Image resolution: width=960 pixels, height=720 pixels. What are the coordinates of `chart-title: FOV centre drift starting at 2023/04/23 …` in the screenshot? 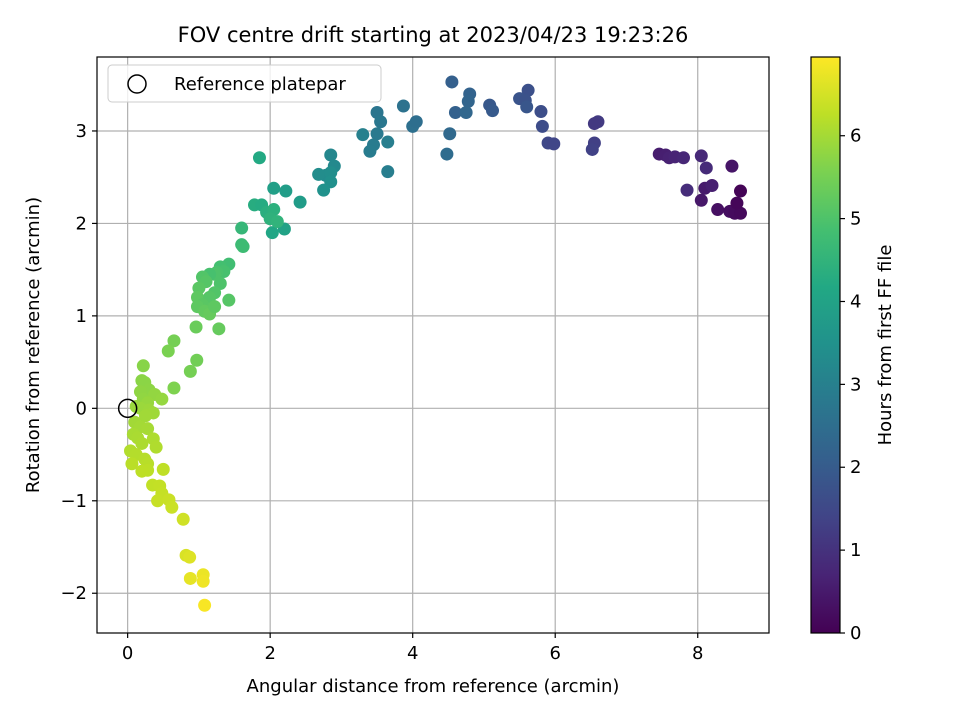 It's located at (433, 35).